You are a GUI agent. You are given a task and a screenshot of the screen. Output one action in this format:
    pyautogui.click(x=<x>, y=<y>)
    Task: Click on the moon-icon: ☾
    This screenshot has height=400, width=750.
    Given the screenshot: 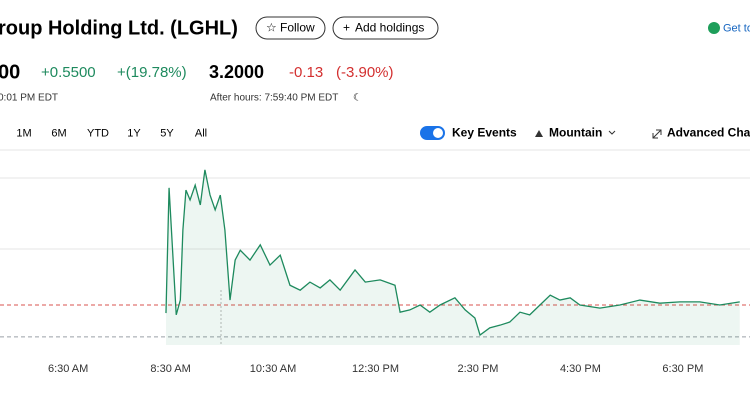 What is the action you would take?
    pyautogui.click(x=357, y=98)
    